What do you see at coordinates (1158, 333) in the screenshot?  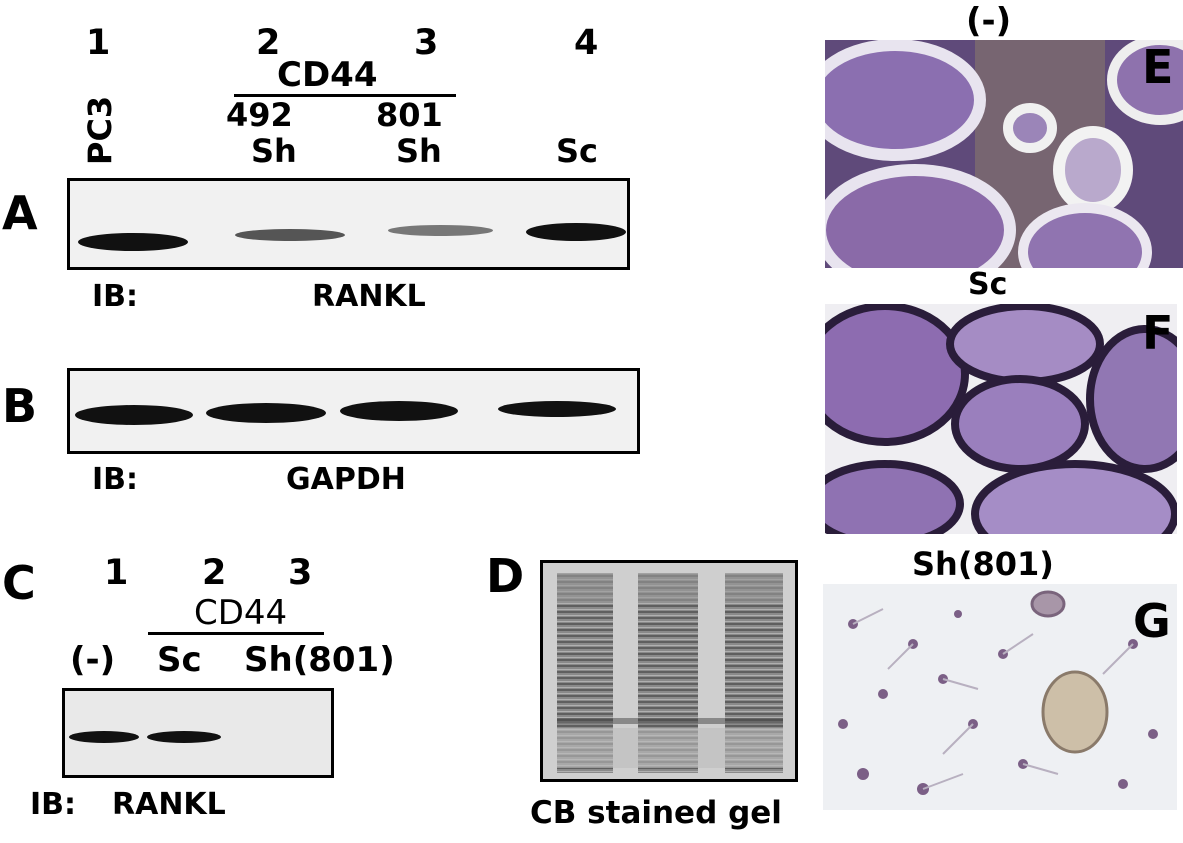 I see `panel-letter-f: F` at bounding box center [1158, 333].